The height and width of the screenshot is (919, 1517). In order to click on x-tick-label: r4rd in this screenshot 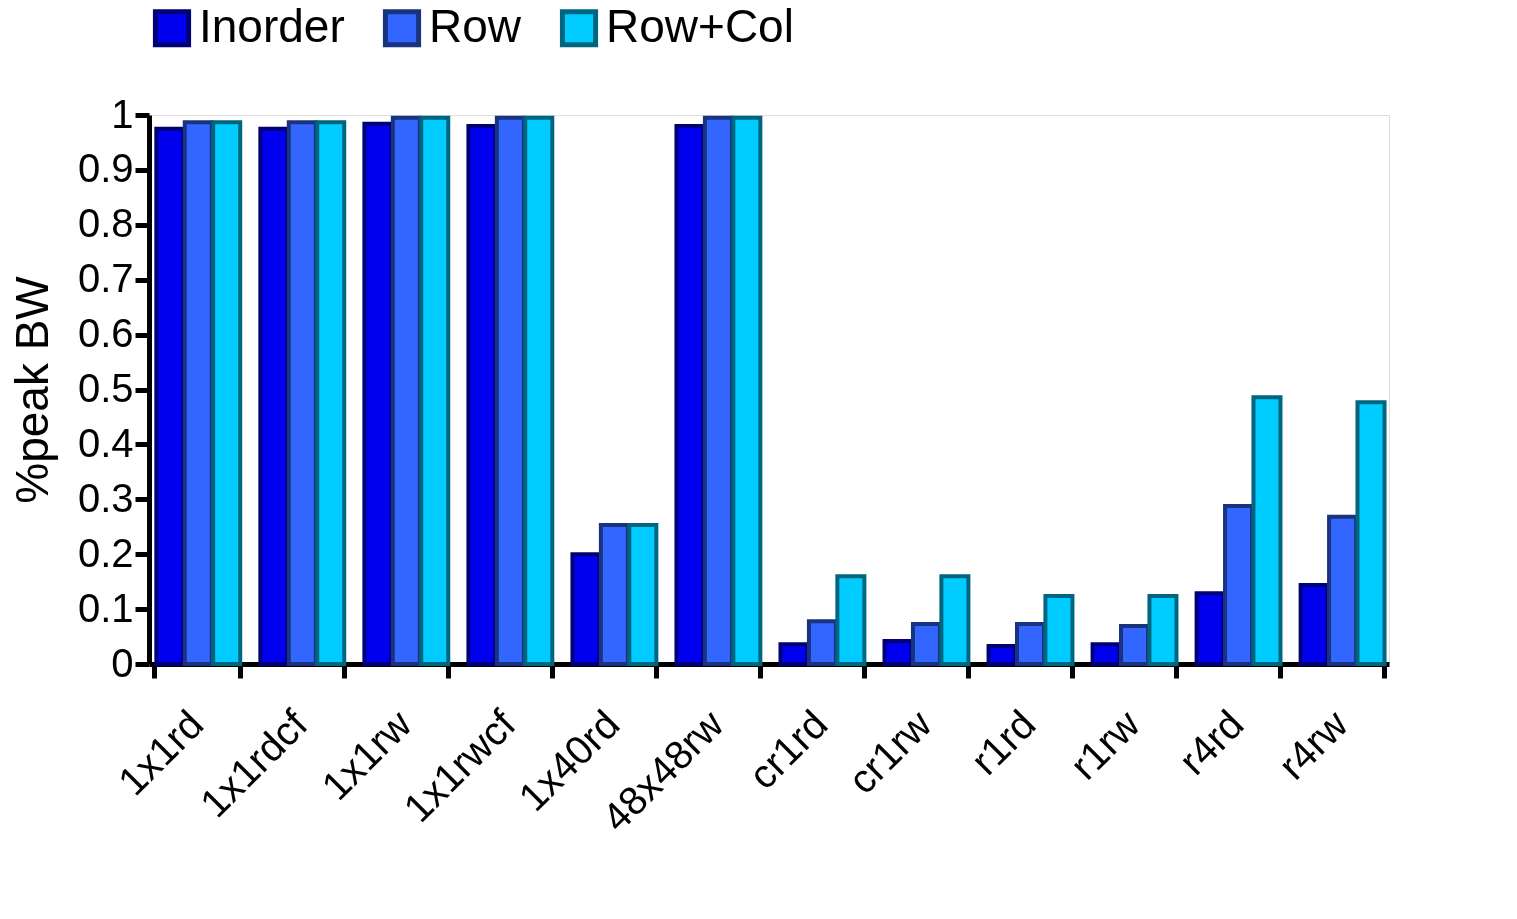, I will do `click(1211, 742)`.